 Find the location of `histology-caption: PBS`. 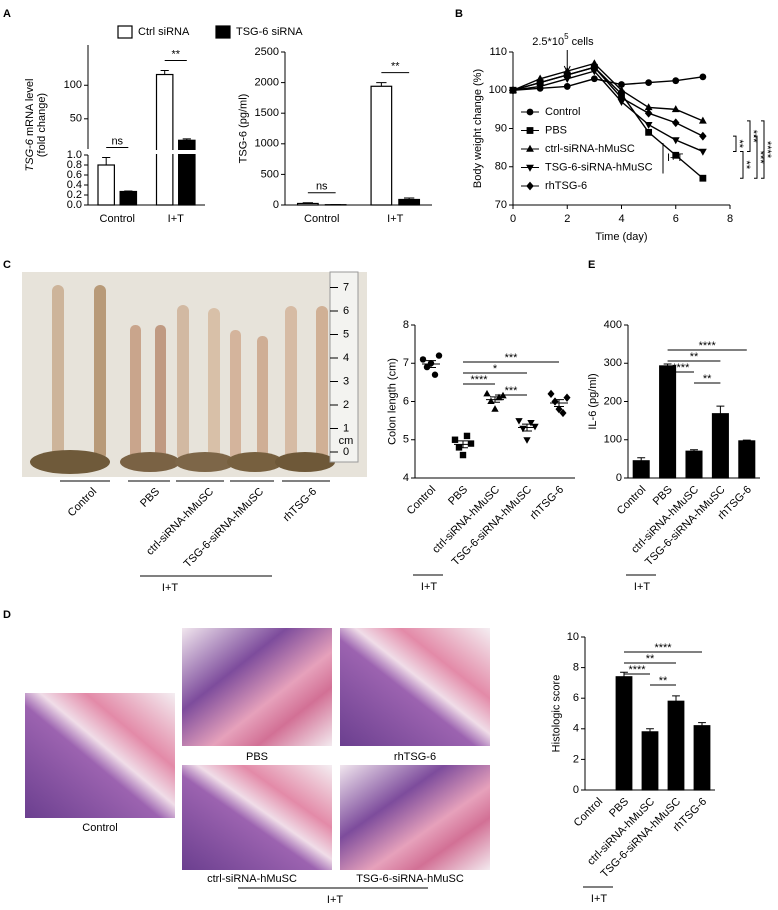

histology-caption: PBS is located at coordinates (257, 757).